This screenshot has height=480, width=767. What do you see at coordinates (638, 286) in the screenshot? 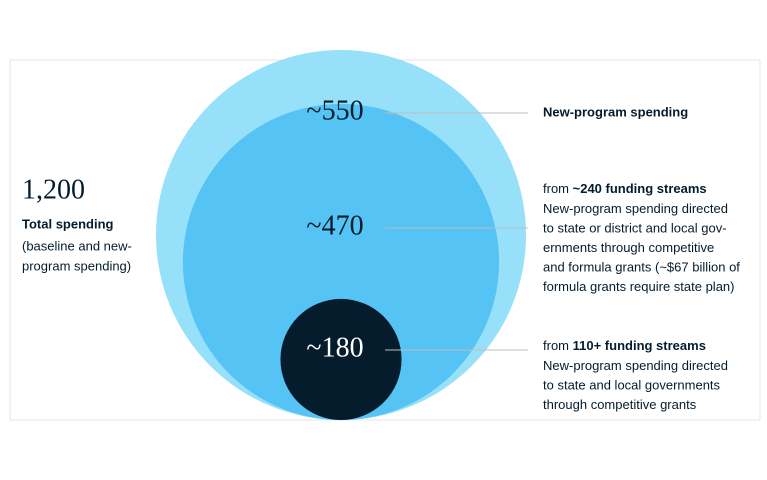
I see `description-line: formula grants require state plan)` at bounding box center [638, 286].